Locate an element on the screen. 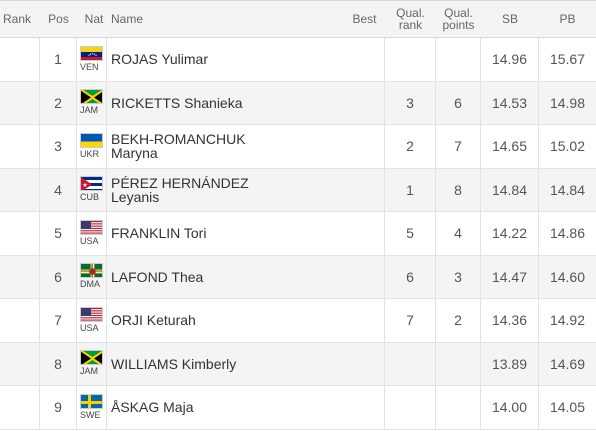 The width and height of the screenshot is (596, 431). name-cell: PÉREZ HERNÁNDEZ Leyanis is located at coordinates (225, 190).